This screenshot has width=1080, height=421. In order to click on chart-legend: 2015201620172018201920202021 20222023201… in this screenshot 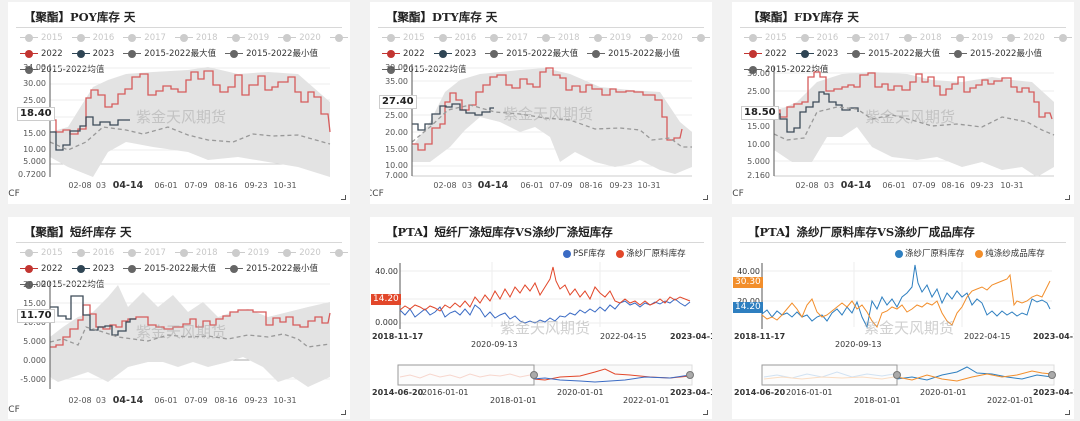, I will do `click(546, 54)`.